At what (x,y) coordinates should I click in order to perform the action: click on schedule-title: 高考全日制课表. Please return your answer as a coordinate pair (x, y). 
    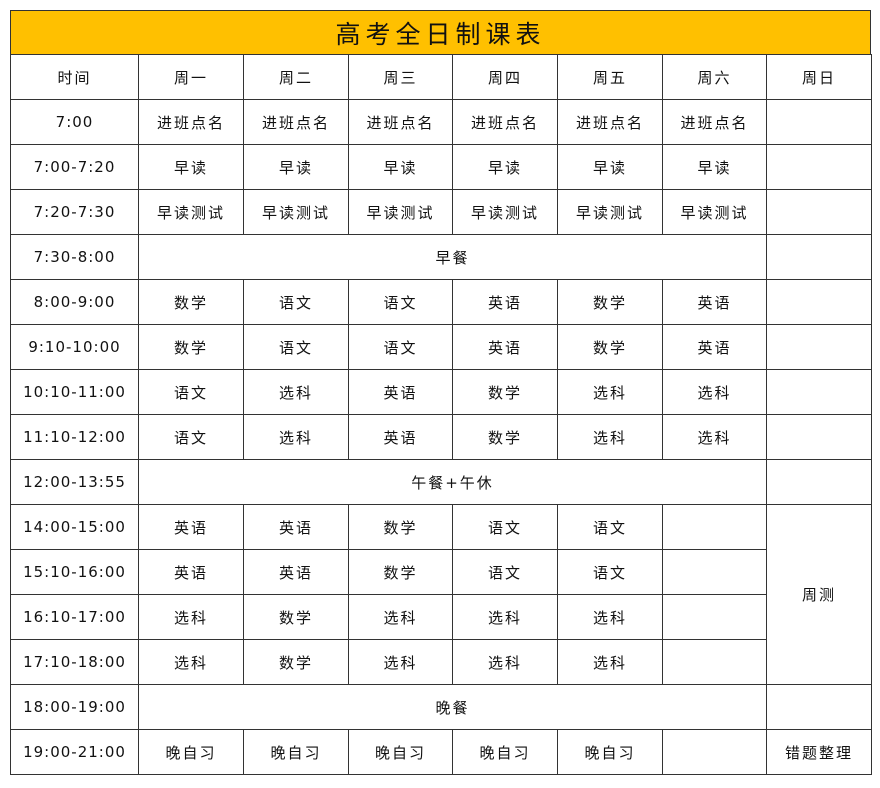
    Looking at the image, I should click on (440, 32).